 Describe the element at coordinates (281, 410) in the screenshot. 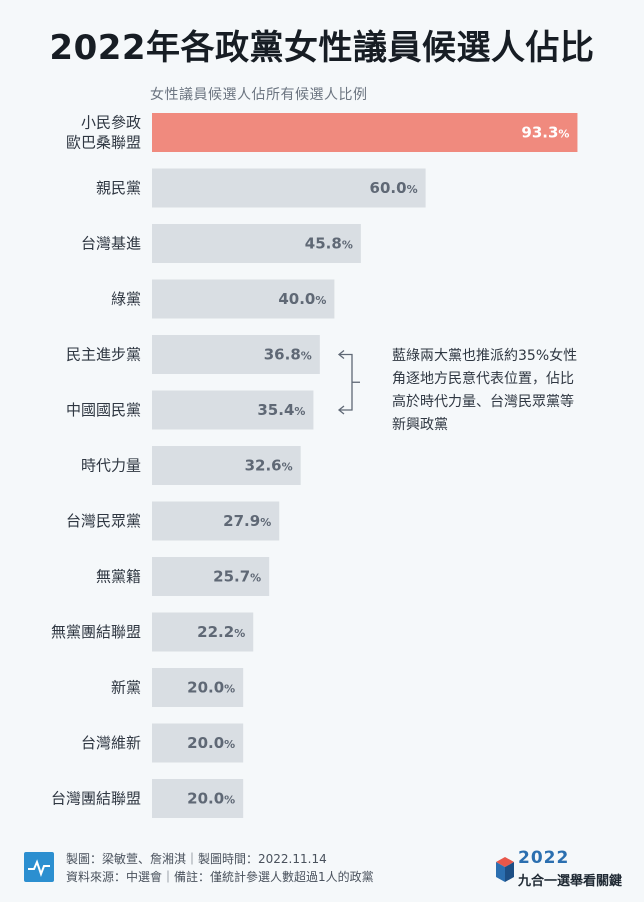

I see `data-label: 35.4%` at that location.